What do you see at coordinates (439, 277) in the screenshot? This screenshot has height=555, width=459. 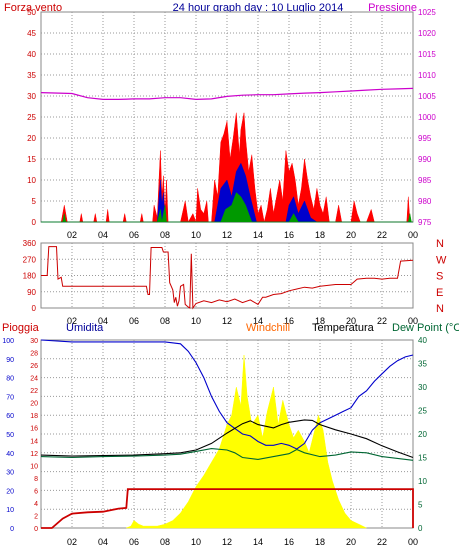 I see `compass-label: S` at bounding box center [439, 277].